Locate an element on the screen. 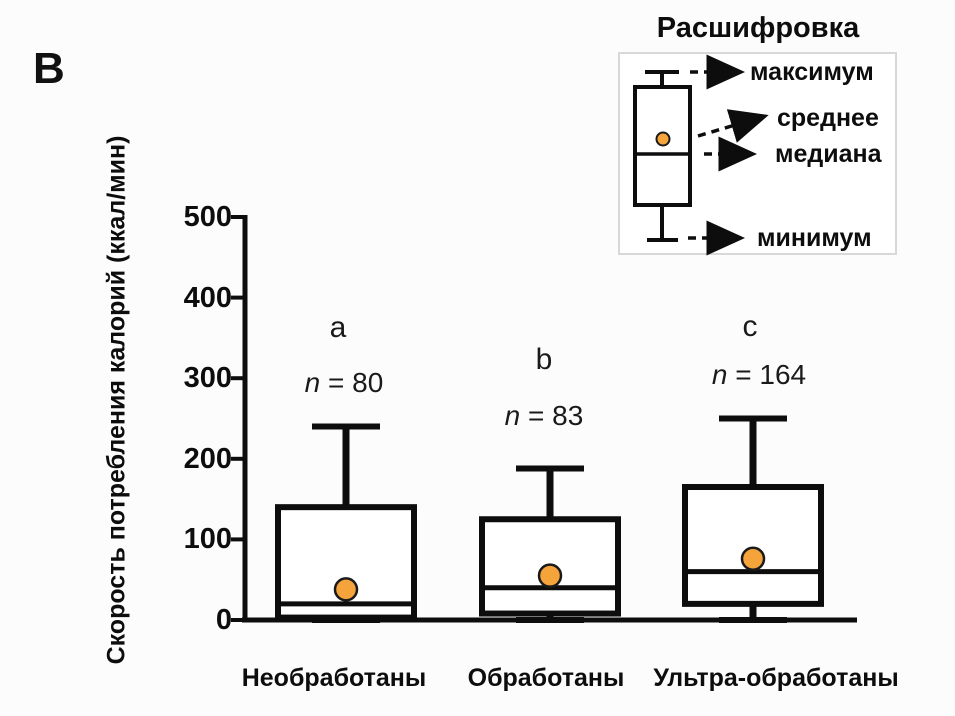 The width and height of the screenshot is (955, 716). legend-sample-boxplot is located at coordinates (701, 155).